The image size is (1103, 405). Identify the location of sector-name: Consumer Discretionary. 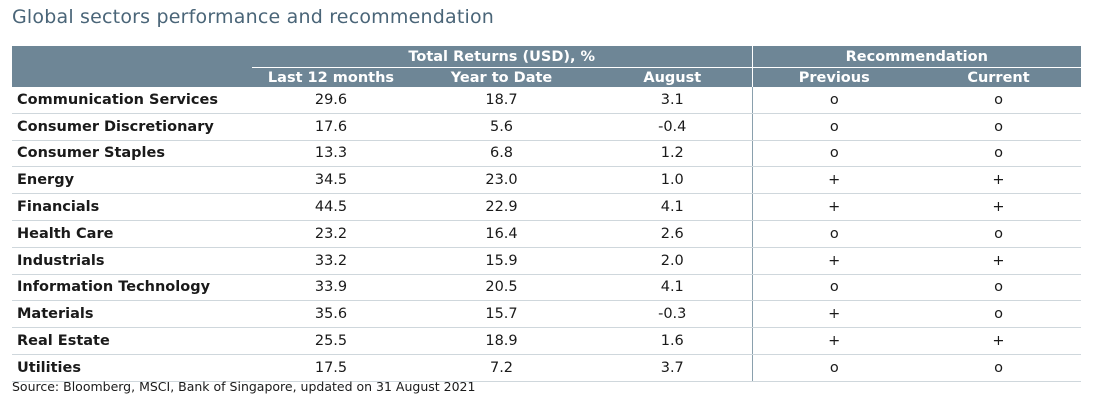
(132, 127).